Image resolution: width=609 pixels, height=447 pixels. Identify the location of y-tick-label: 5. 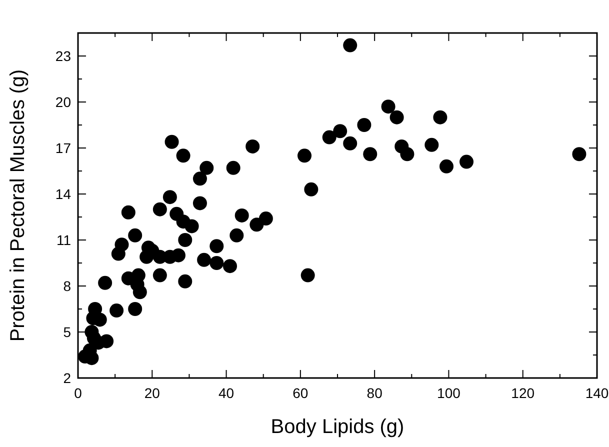
(67, 332).